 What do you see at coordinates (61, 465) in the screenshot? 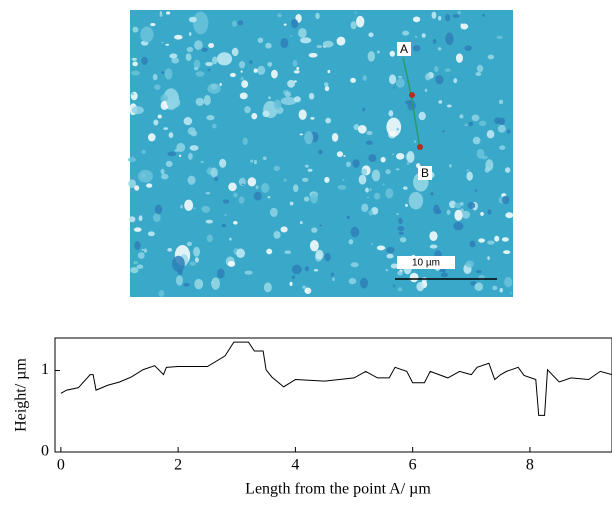
I see `x-tick-label: 0` at bounding box center [61, 465].